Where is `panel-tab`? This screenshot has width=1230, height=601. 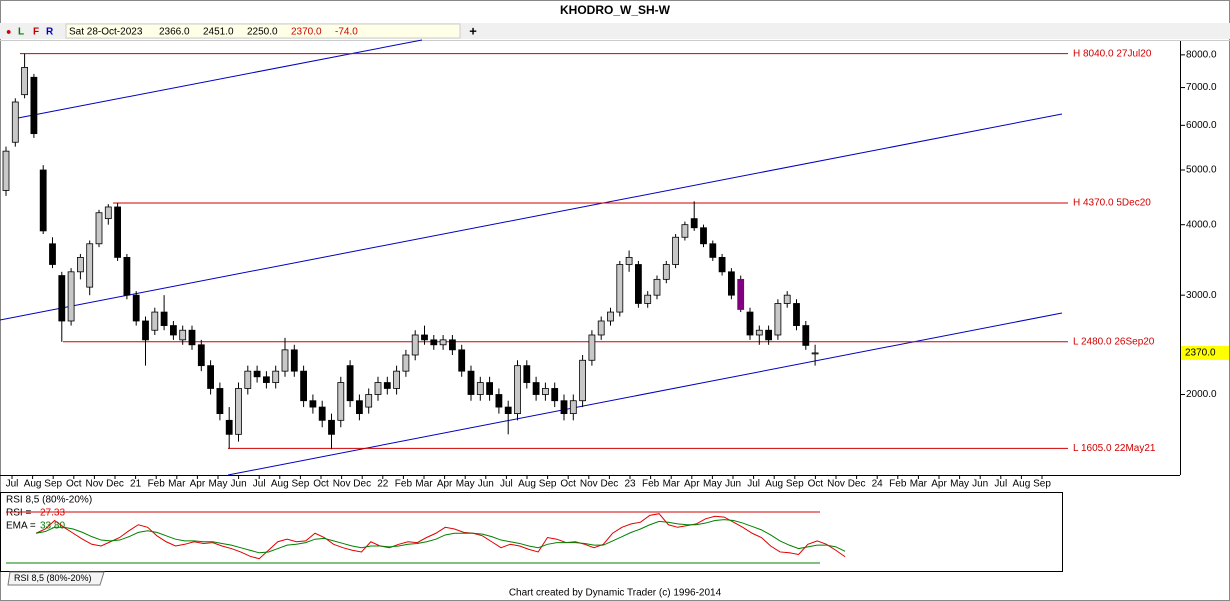
panel-tab is located at coordinates (56, 578).